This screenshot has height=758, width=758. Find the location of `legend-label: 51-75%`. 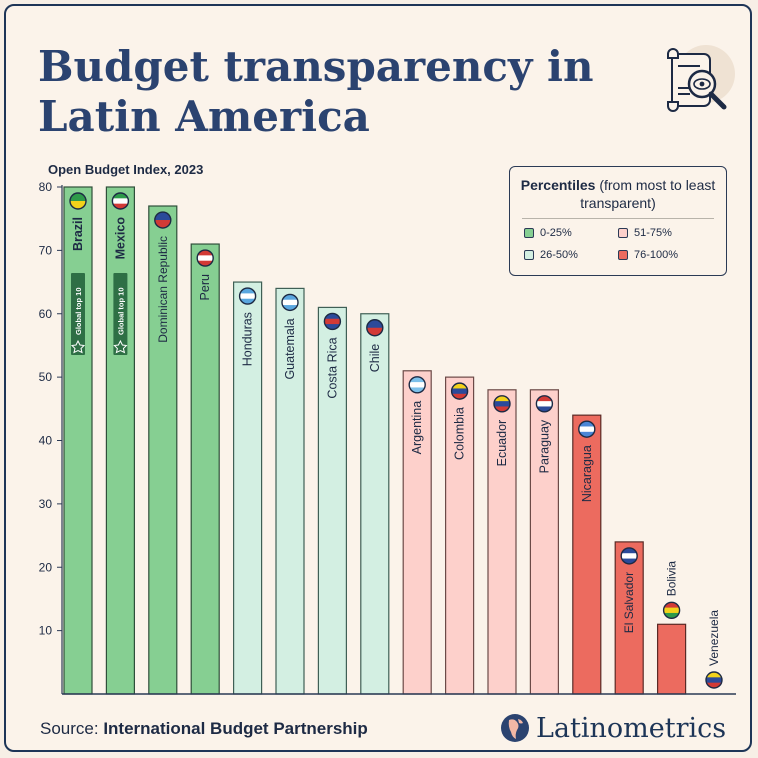

legend-label: 51-75% is located at coordinates (653, 233).